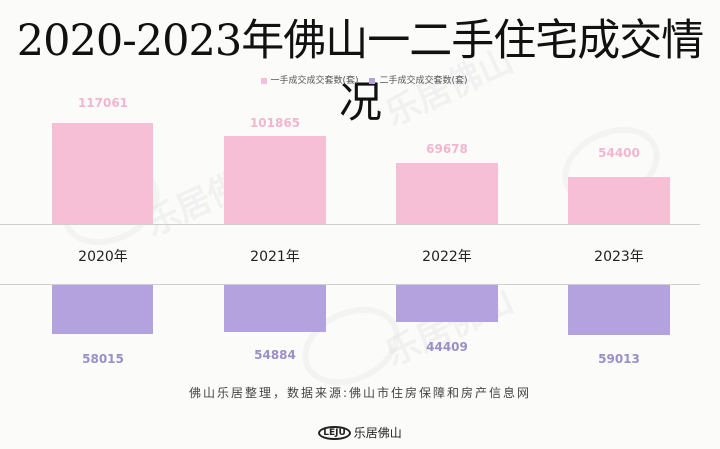 The image size is (720, 449). Describe the element at coordinates (372, 80) in the screenshot. I see `legend-swatch-second` at that location.